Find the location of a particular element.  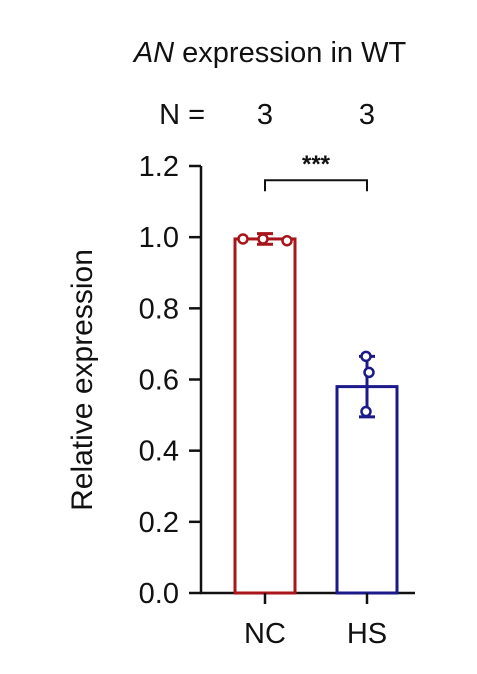

x-ticks: NC HS is located at coordinates (315, 621).